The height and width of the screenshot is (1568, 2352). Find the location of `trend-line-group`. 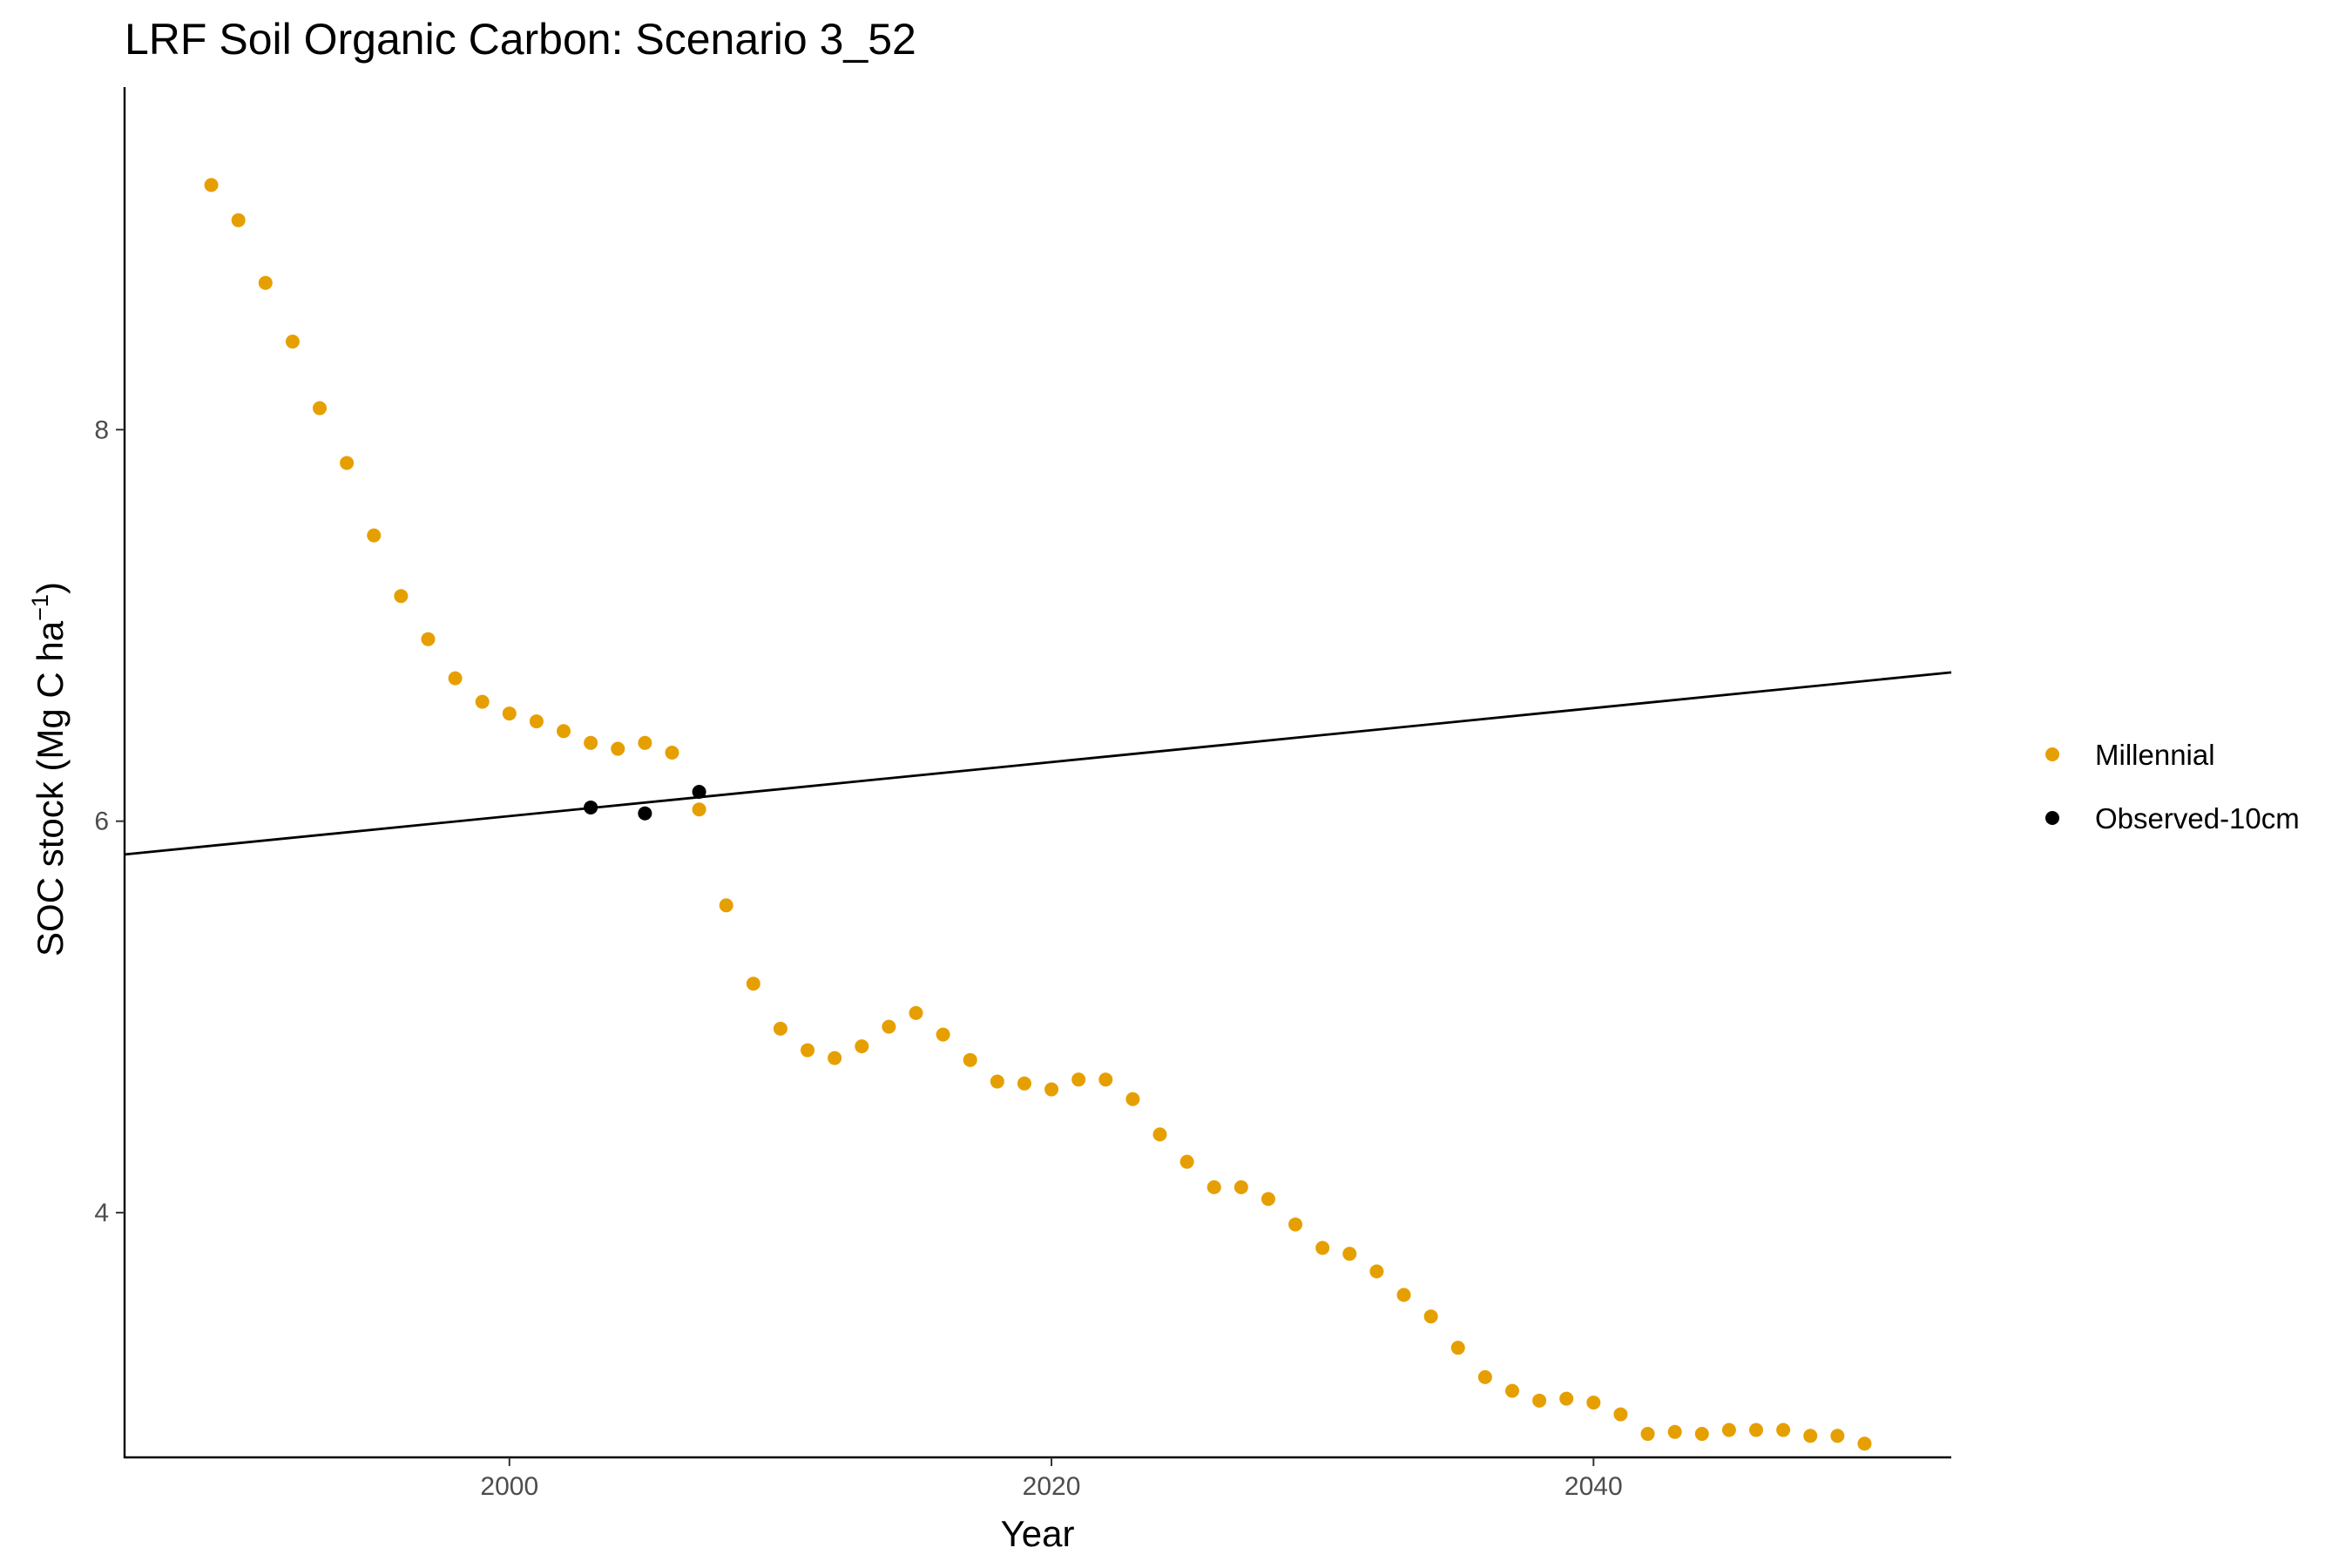

trend-line-group is located at coordinates (1038, 763).